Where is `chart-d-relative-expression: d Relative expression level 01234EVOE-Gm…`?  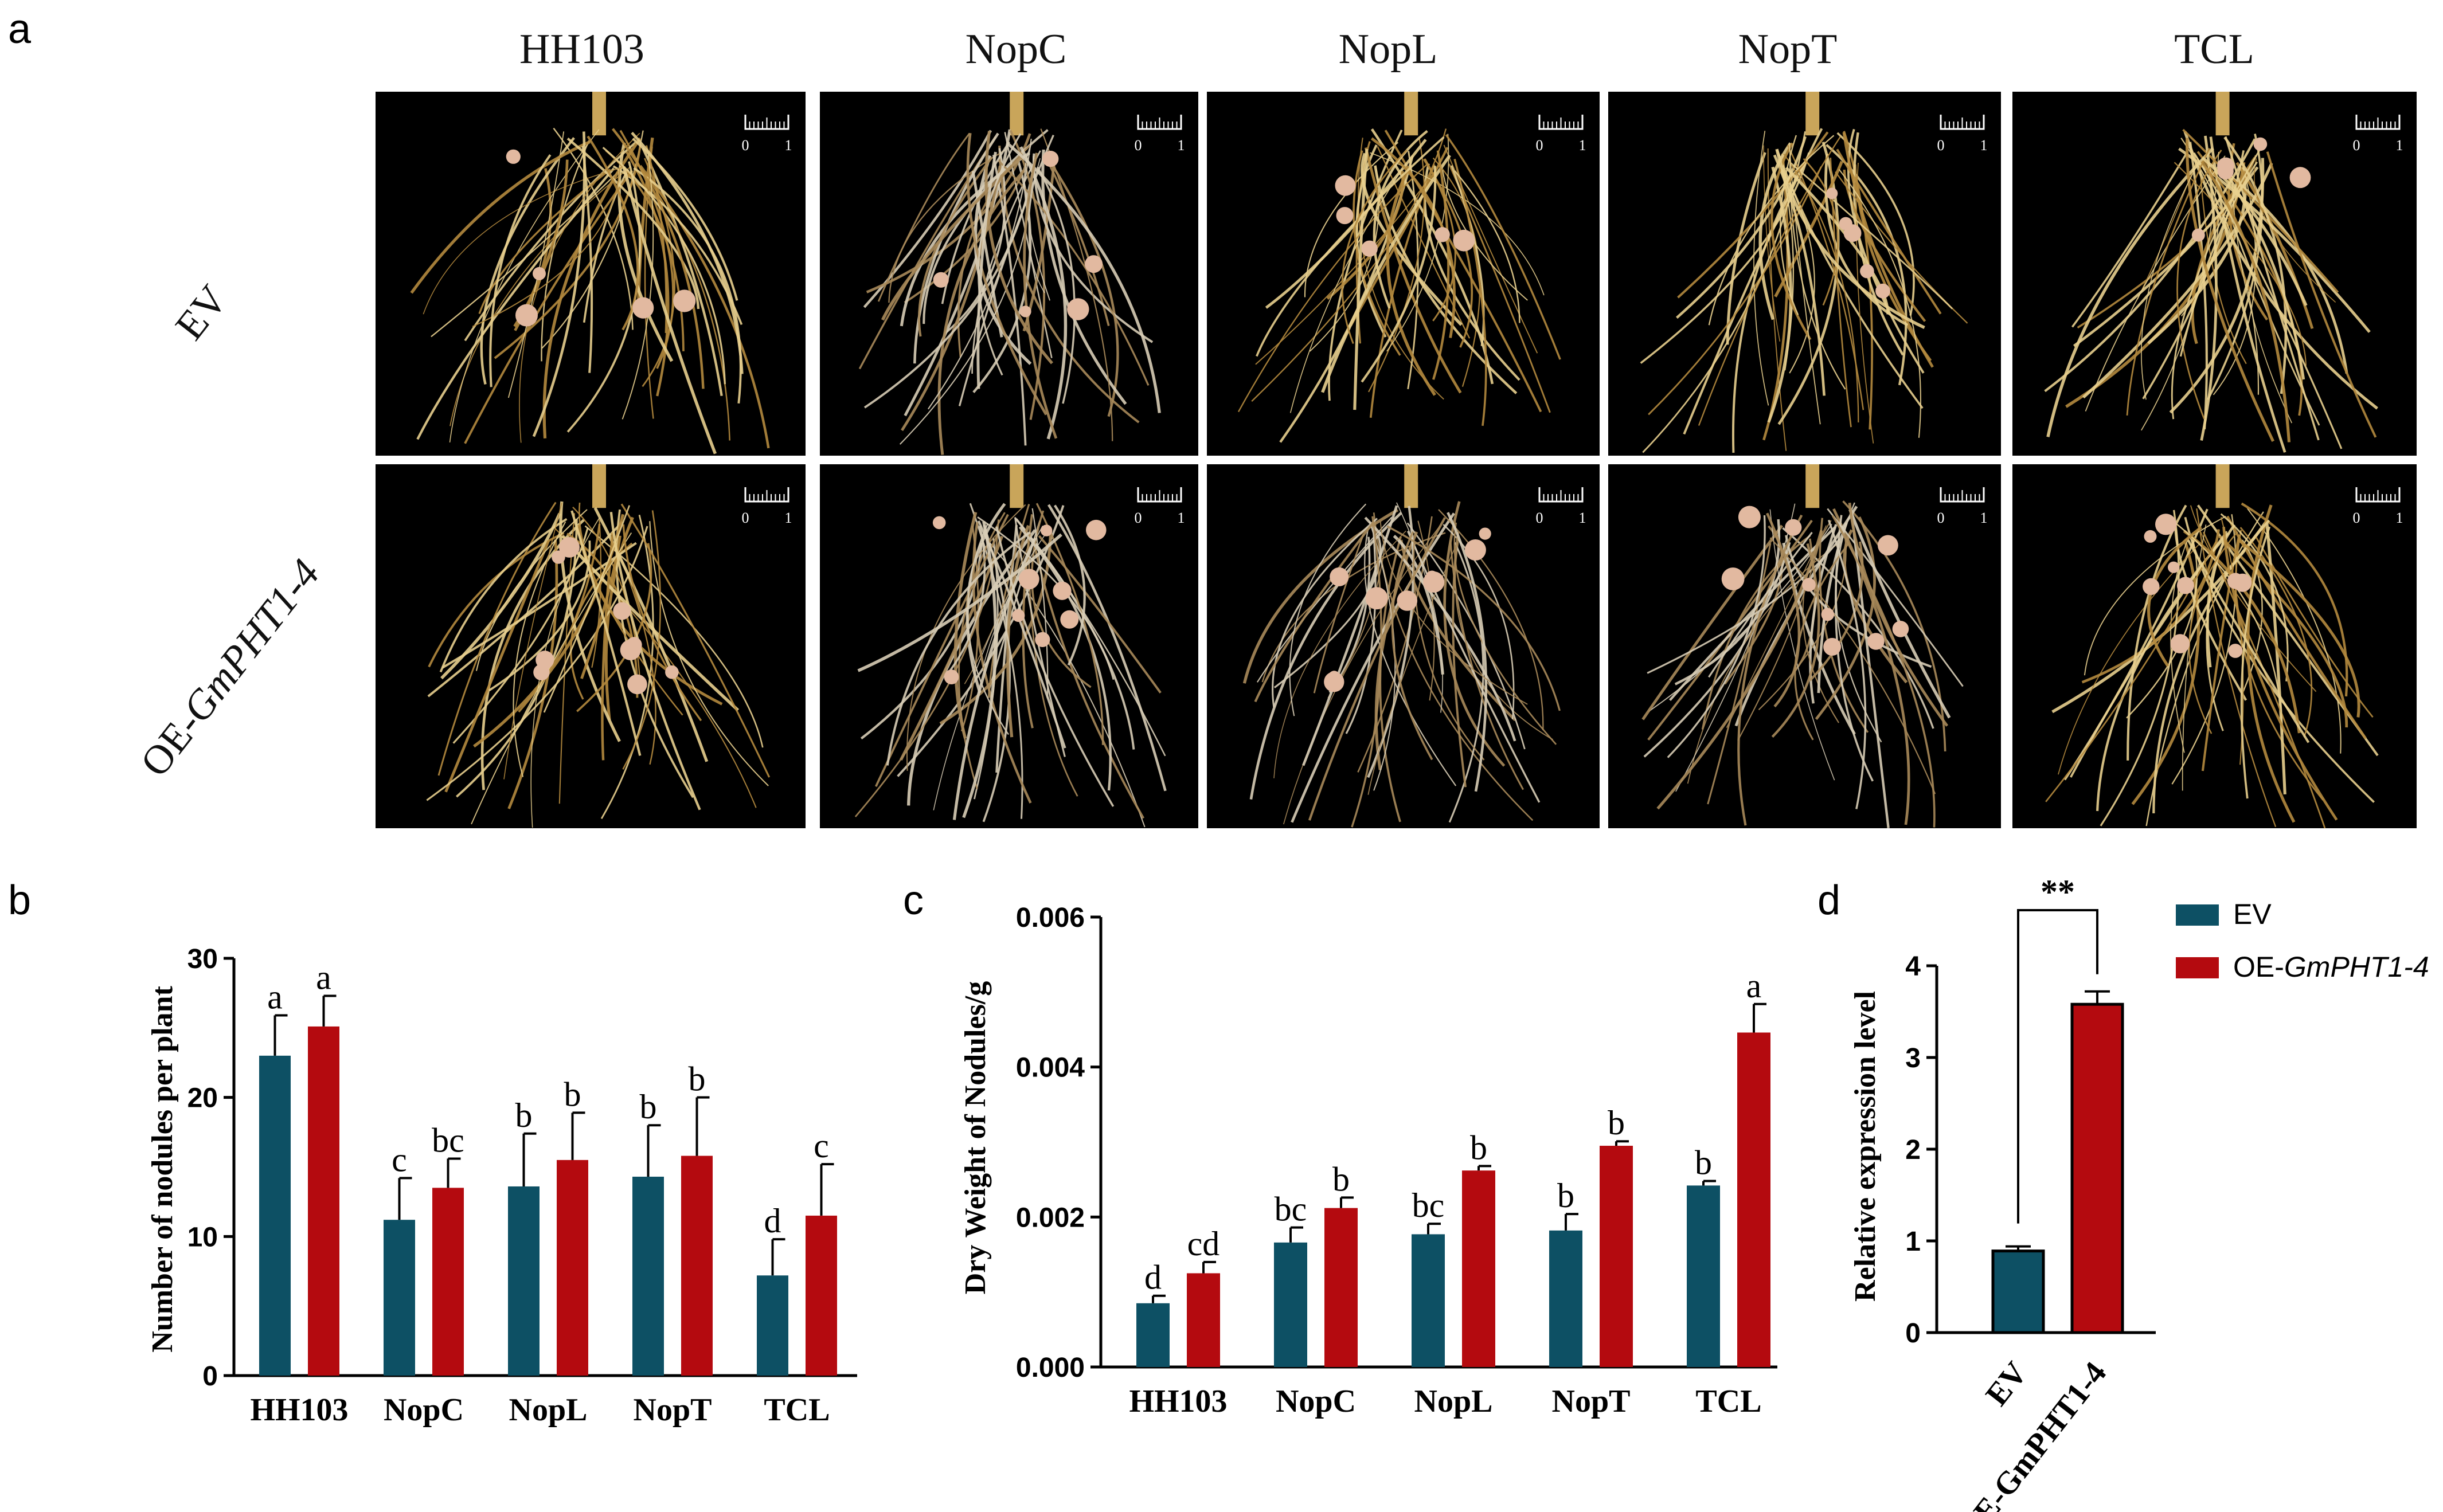
chart-d-relative-expression: d Relative expression level 01234EVOE-Gm… is located at coordinates (1986, 1192).